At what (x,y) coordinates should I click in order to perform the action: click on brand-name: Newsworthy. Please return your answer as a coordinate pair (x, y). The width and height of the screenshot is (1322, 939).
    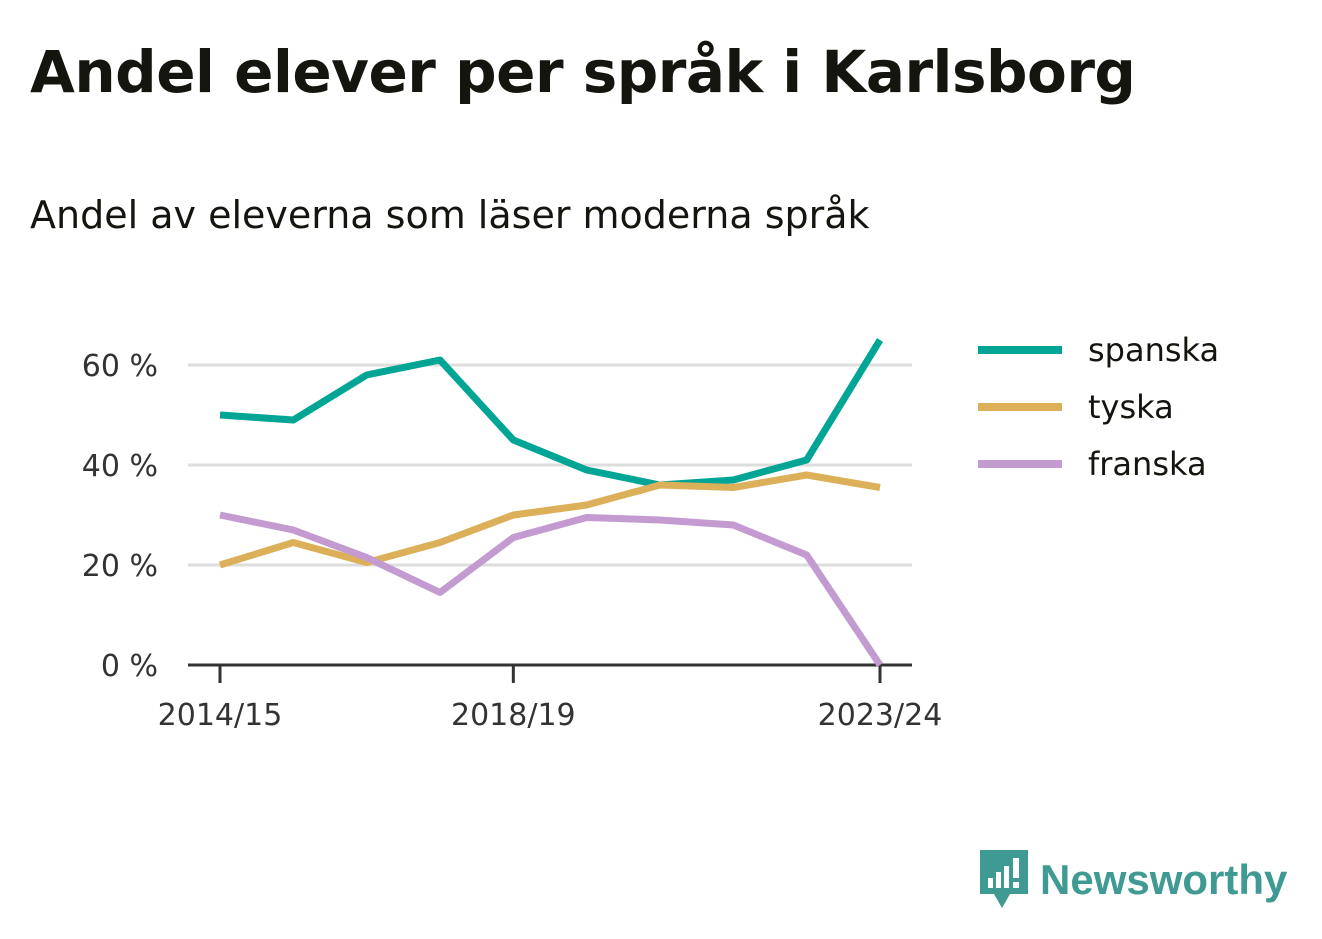
    Looking at the image, I should click on (1164, 879).